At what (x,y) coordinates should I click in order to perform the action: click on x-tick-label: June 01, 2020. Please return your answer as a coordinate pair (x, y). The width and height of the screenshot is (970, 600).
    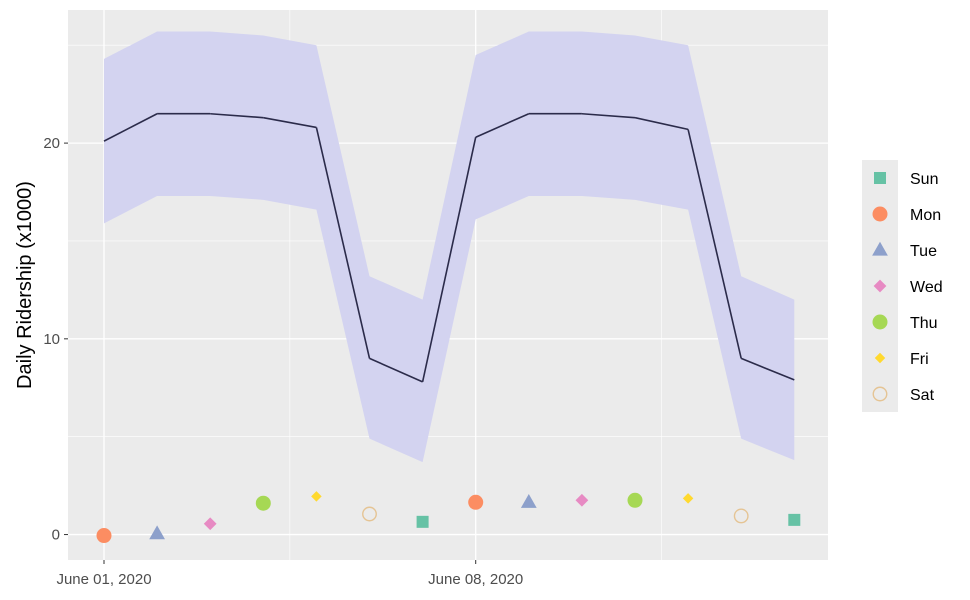
    Looking at the image, I should click on (103, 579).